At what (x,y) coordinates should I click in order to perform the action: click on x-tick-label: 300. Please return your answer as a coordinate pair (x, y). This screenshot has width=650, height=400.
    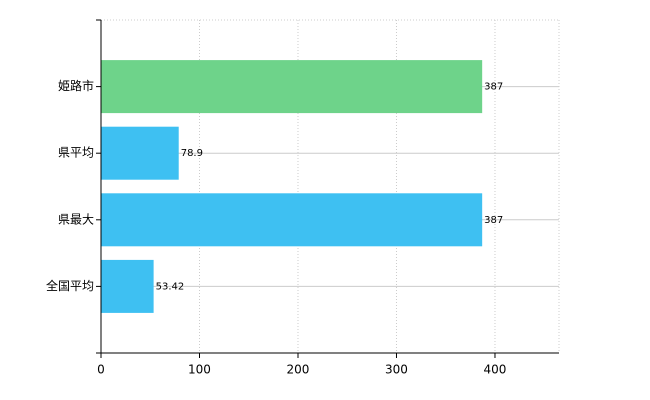
    Looking at the image, I should click on (396, 370).